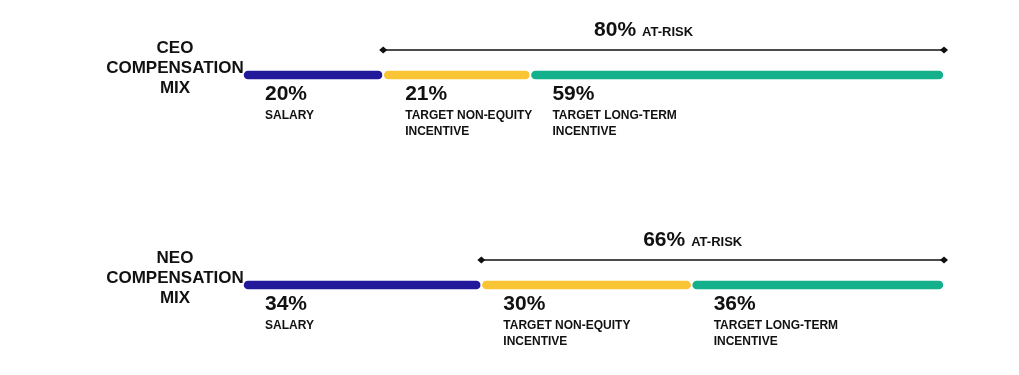  I want to click on annotation: 66% AT-RISK, so click(693, 238).